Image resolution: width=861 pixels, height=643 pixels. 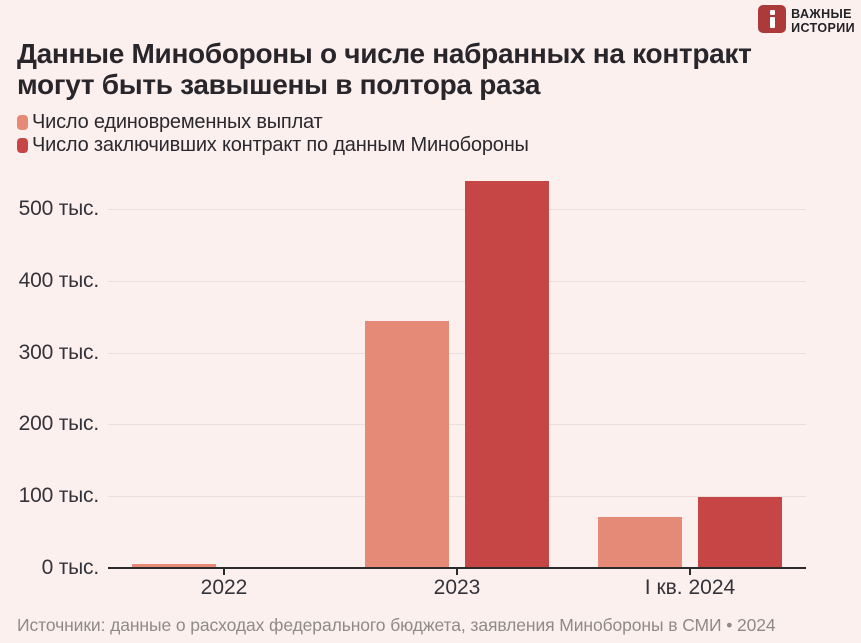 What do you see at coordinates (59, 208) in the screenshot?
I see `y-axis-label-500: 500 тыс.` at bounding box center [59, 208].